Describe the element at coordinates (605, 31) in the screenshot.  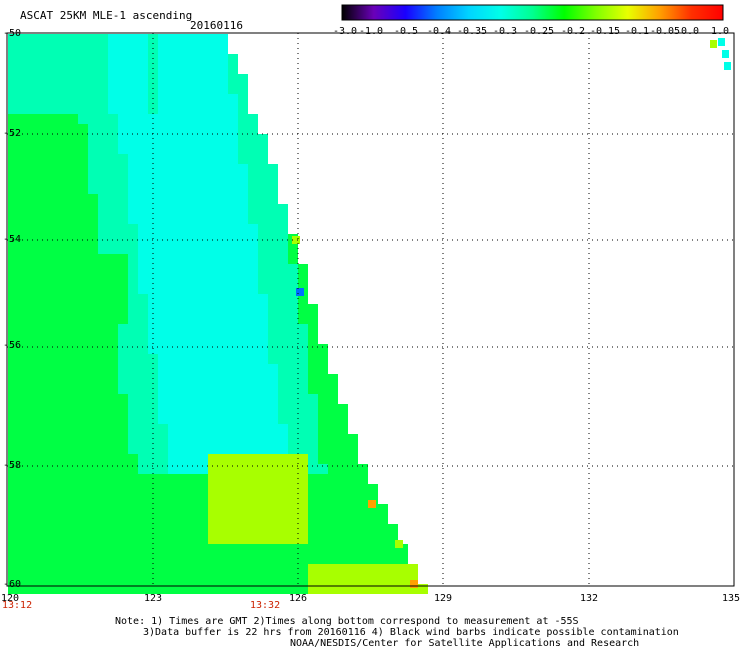
I see `colorbar-label: -0.15` at that location.